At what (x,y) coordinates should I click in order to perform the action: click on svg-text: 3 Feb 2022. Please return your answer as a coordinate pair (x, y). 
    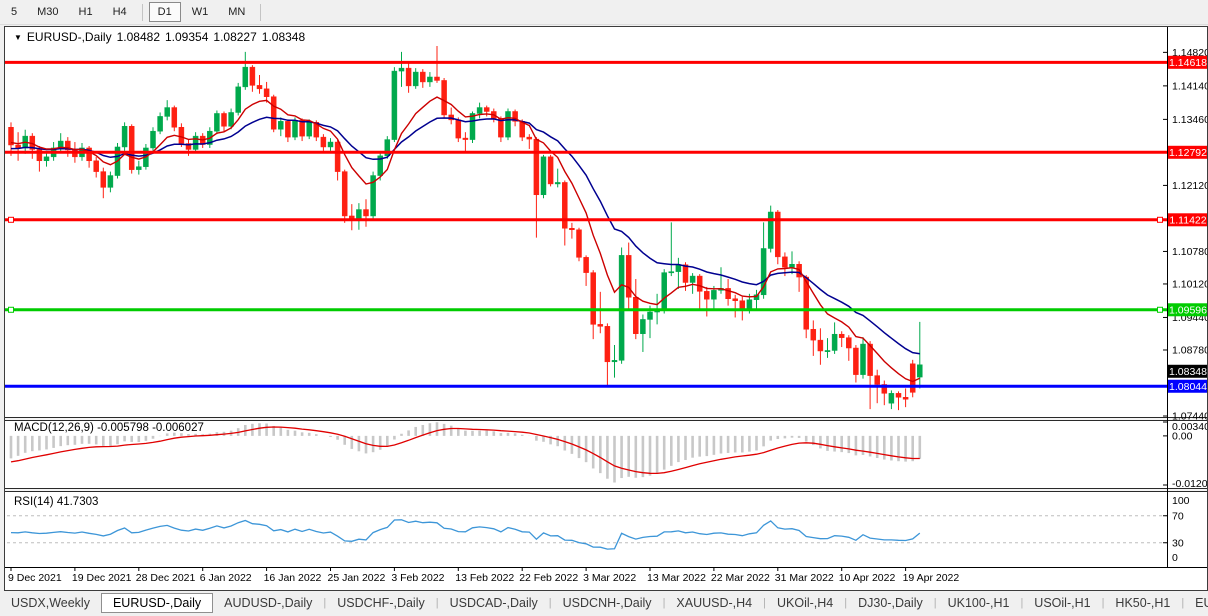
    Looking at the image, I should click on (417, 578).